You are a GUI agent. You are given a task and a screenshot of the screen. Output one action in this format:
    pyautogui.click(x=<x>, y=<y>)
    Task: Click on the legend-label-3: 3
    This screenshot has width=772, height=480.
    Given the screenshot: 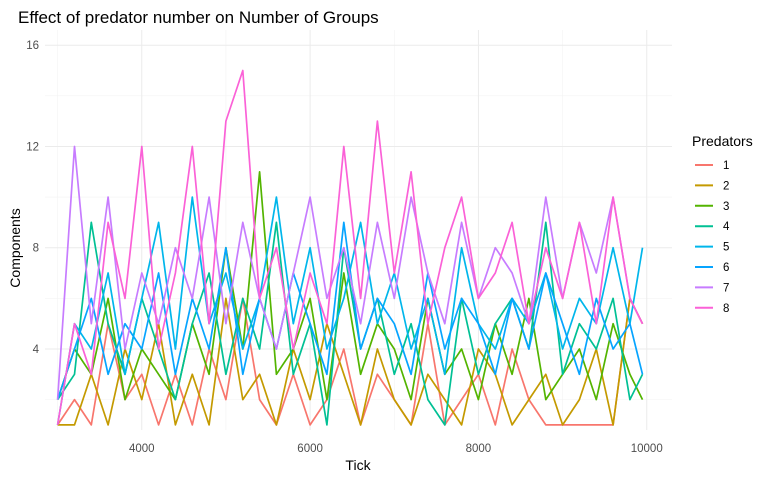 What is the action you would take?
    pyautogui.click(x=726, y=207)
    